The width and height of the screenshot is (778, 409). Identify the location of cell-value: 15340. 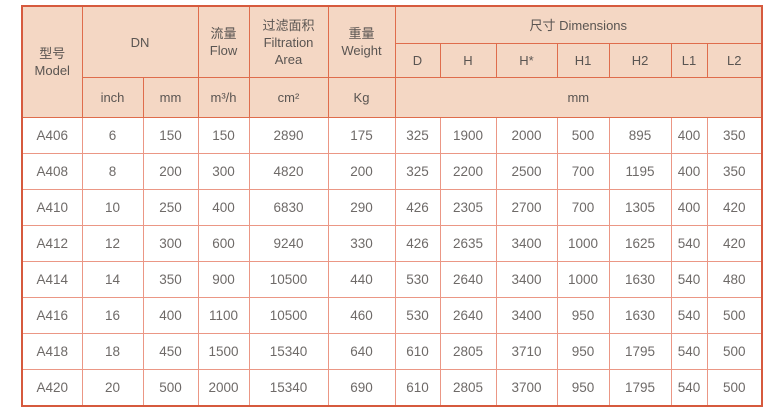
(288, 388).